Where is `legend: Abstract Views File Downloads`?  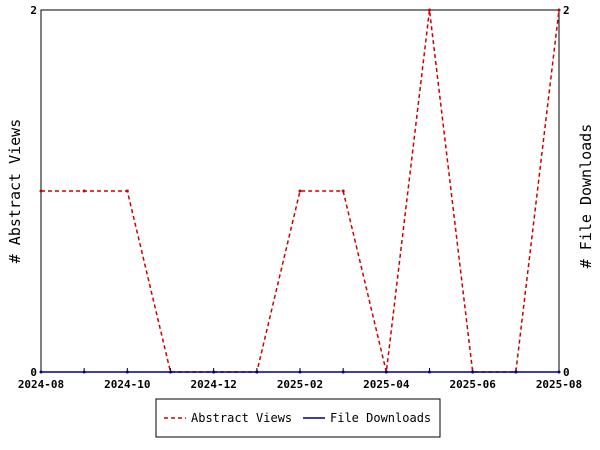
legend: Abstract Views File Downloads is located at coordinates (298, 418).